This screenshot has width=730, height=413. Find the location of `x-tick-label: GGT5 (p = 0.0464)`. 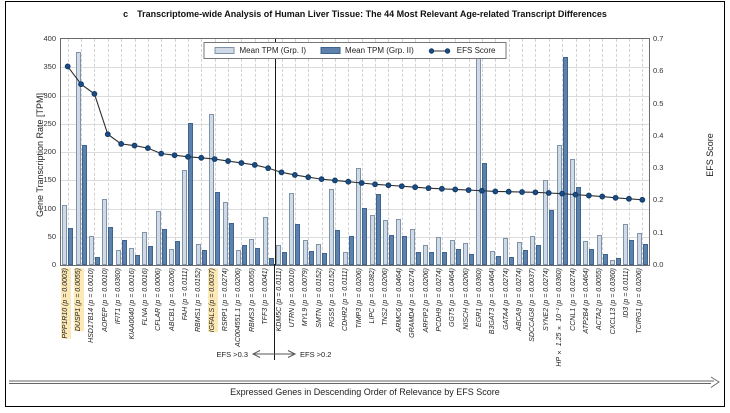

x-tick-label: GGT5 (p = 0.0464) is located at coordinates (453, 297).